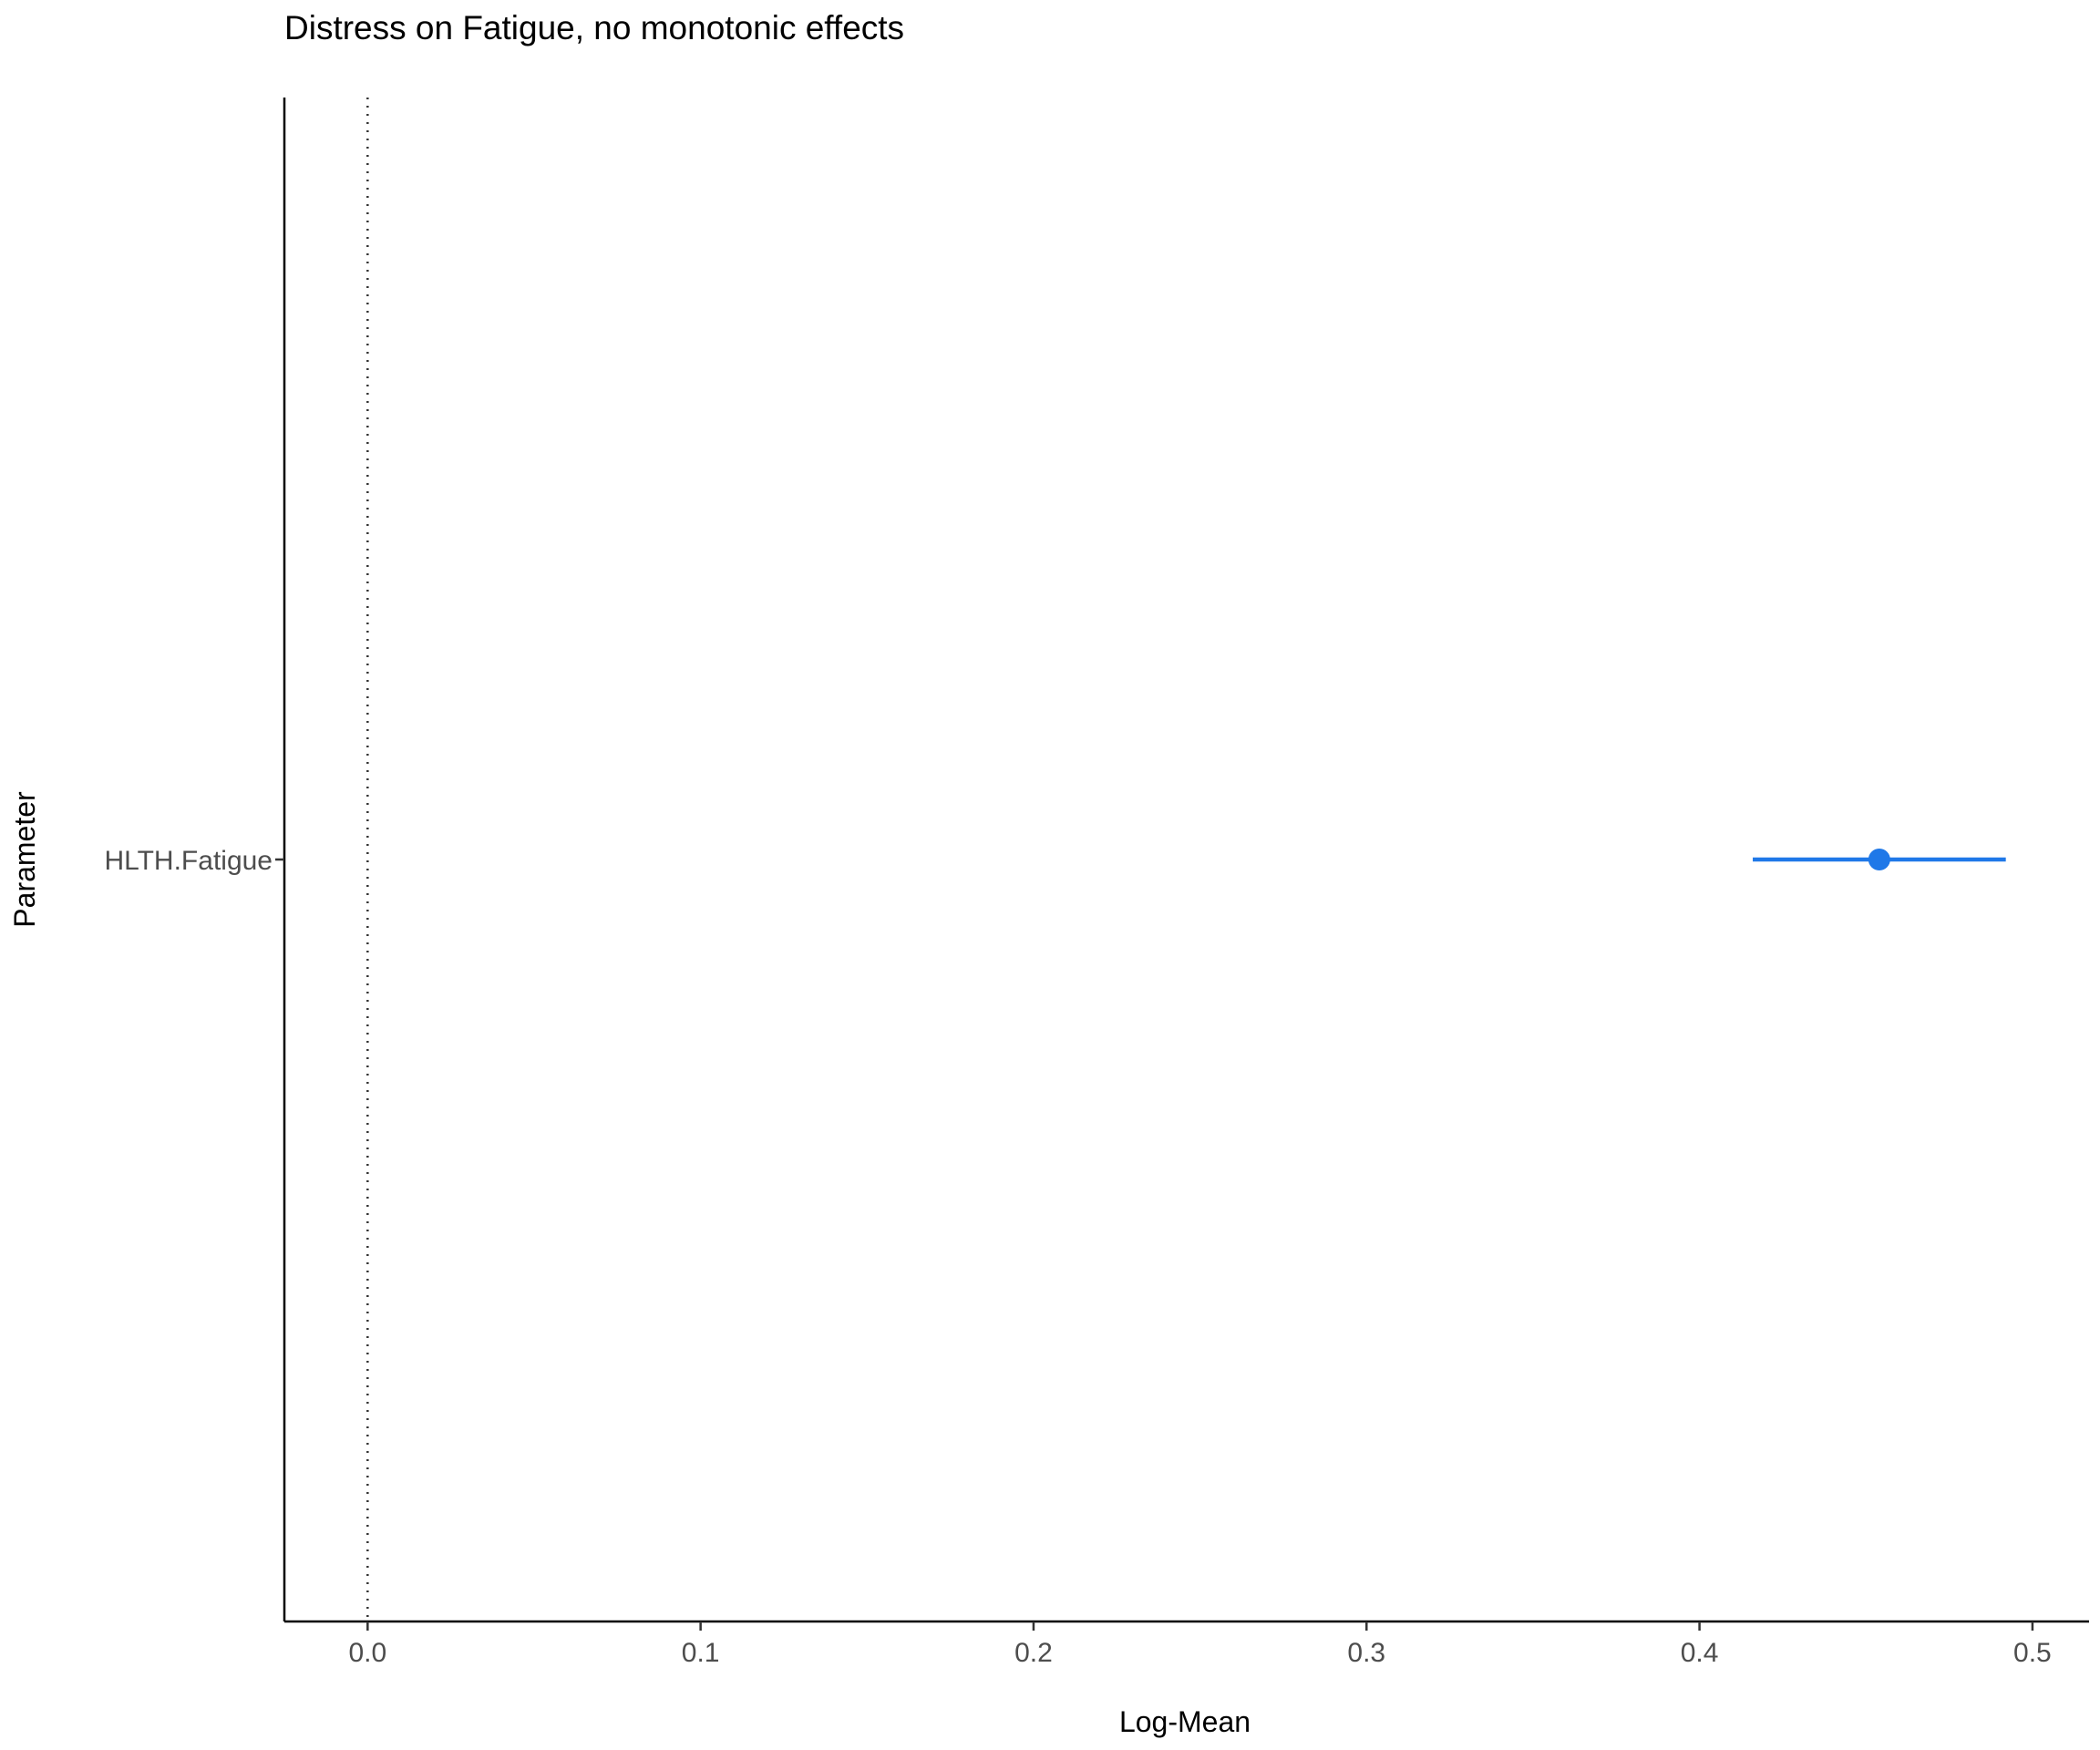 Image resolution: width=2100 pixels, height=1750 pixels. Describe the element at coordinates (367, 1653) in the screenshot. I see `x-tick-label: 0.0` at that location.